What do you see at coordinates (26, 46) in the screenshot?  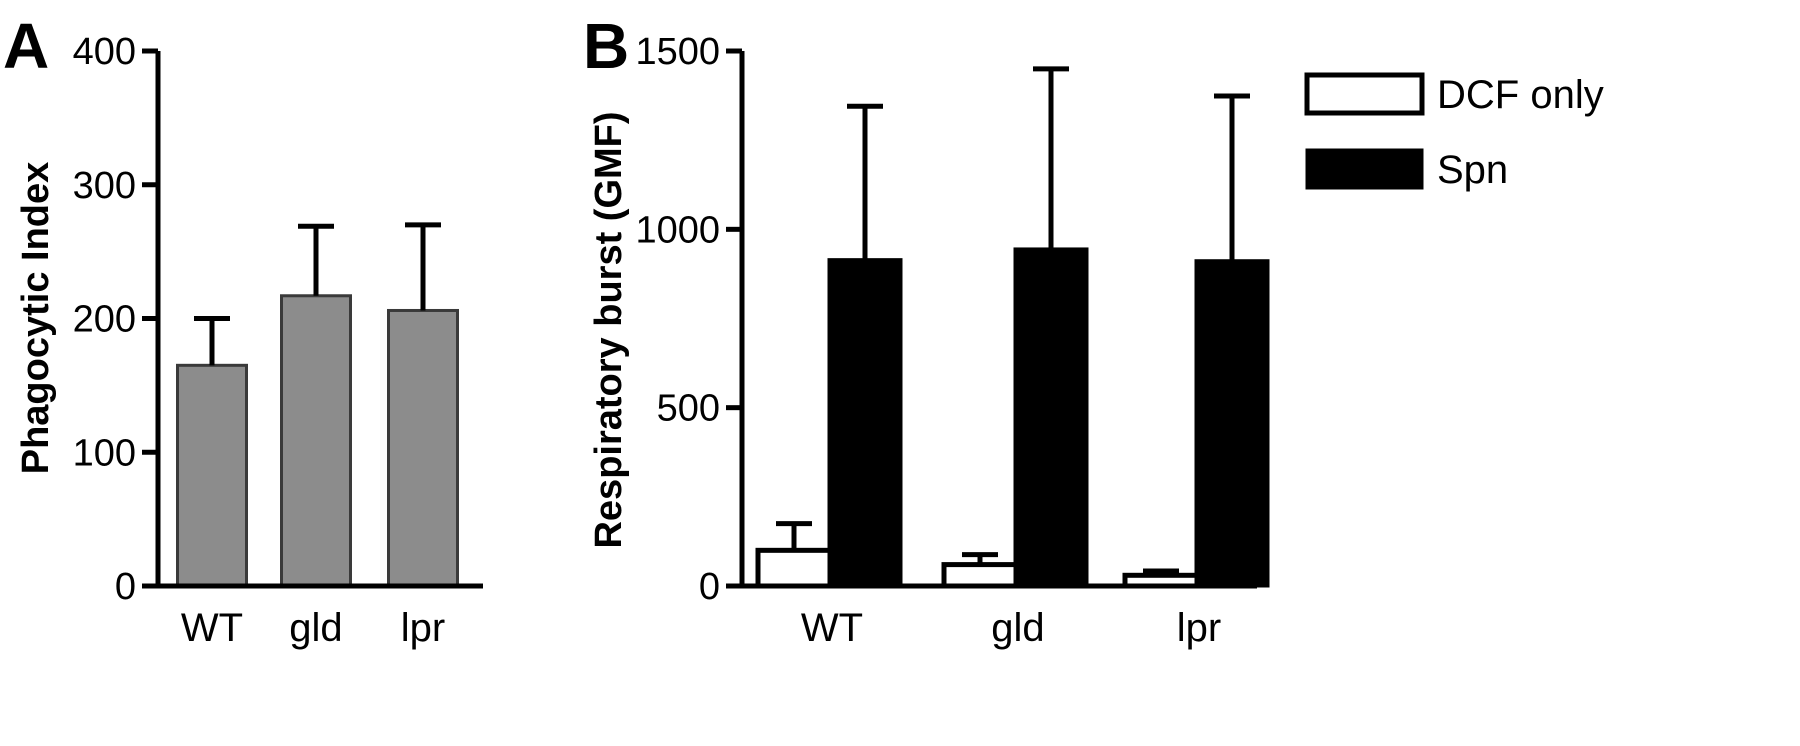 I see `panel-a-letter: A` at bounding box center [26, 46].